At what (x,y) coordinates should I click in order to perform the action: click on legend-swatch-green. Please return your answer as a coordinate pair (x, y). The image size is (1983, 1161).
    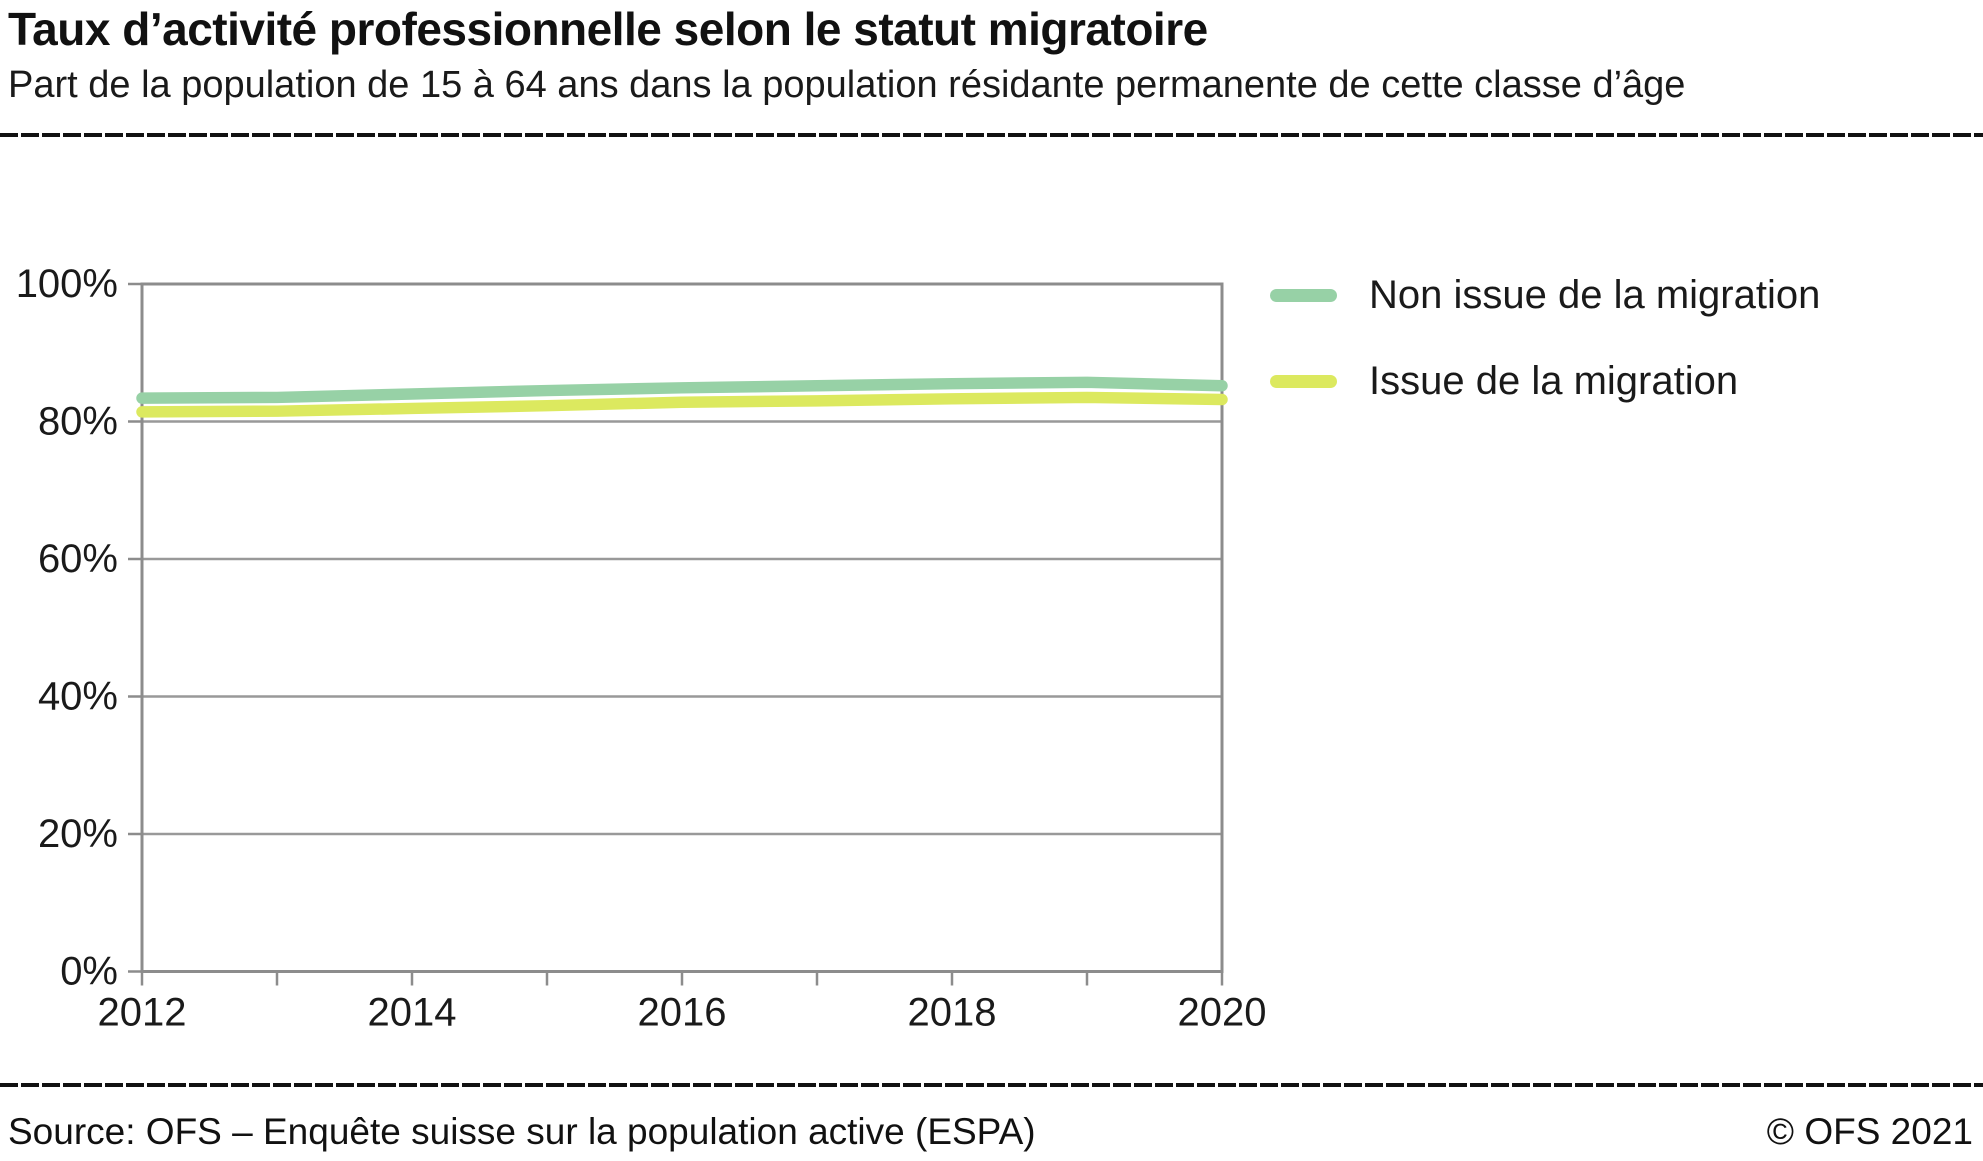
    Looking at the image, I should click on (1303, 295).